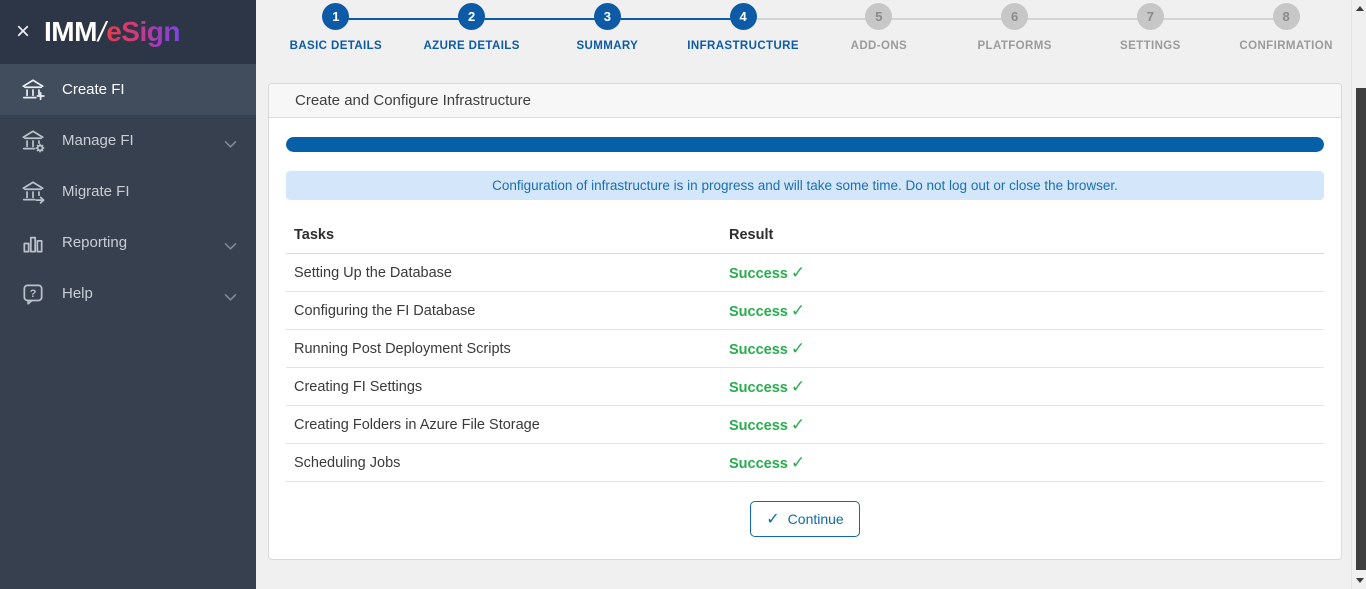 The width and height of the screenshot is (1366, 589). What do you see at coordinates (1015, 16) in the screenshot?
I see `step-number-badge: 6` at bounding box center [1015, 16].